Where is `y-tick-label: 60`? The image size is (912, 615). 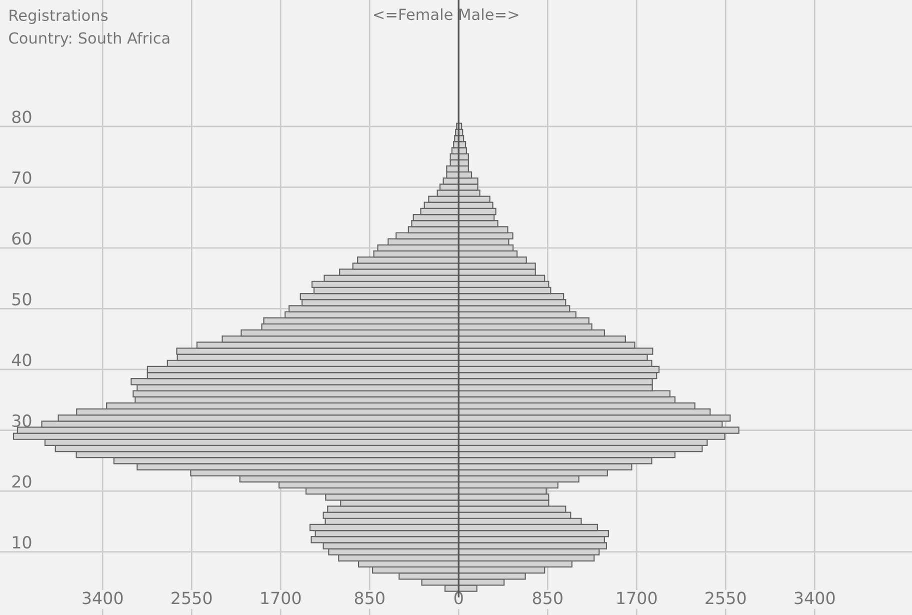 y-tick-label: 60 is located at coordinates (22, 238).